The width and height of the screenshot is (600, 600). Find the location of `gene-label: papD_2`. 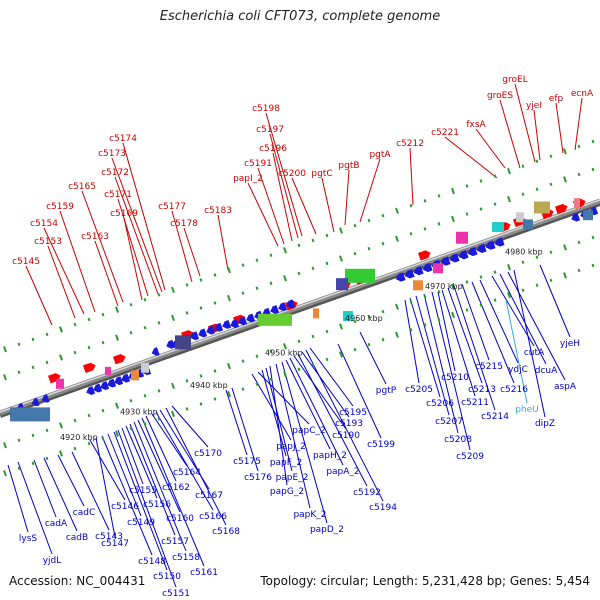

gene-label: papD_2 is located at coordinates (327, 530).